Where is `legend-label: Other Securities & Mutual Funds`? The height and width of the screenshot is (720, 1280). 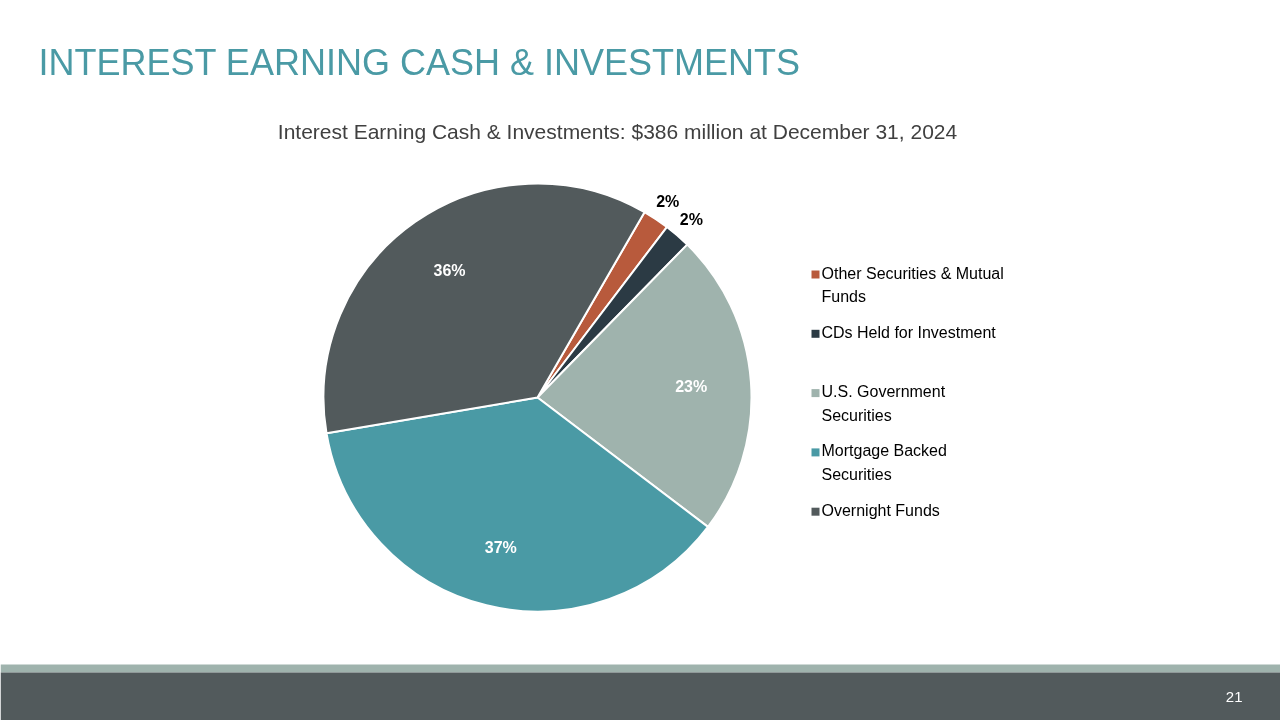 legend-label: Other Securities & Mutual Funds is located at coordinates (912, 285).